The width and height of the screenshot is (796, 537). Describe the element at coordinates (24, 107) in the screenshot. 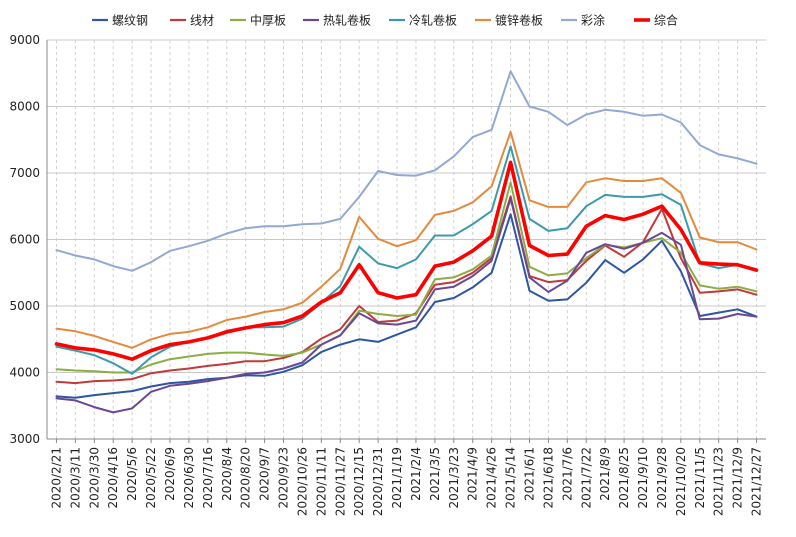

I see `y-tick-label: 8000` at that location.